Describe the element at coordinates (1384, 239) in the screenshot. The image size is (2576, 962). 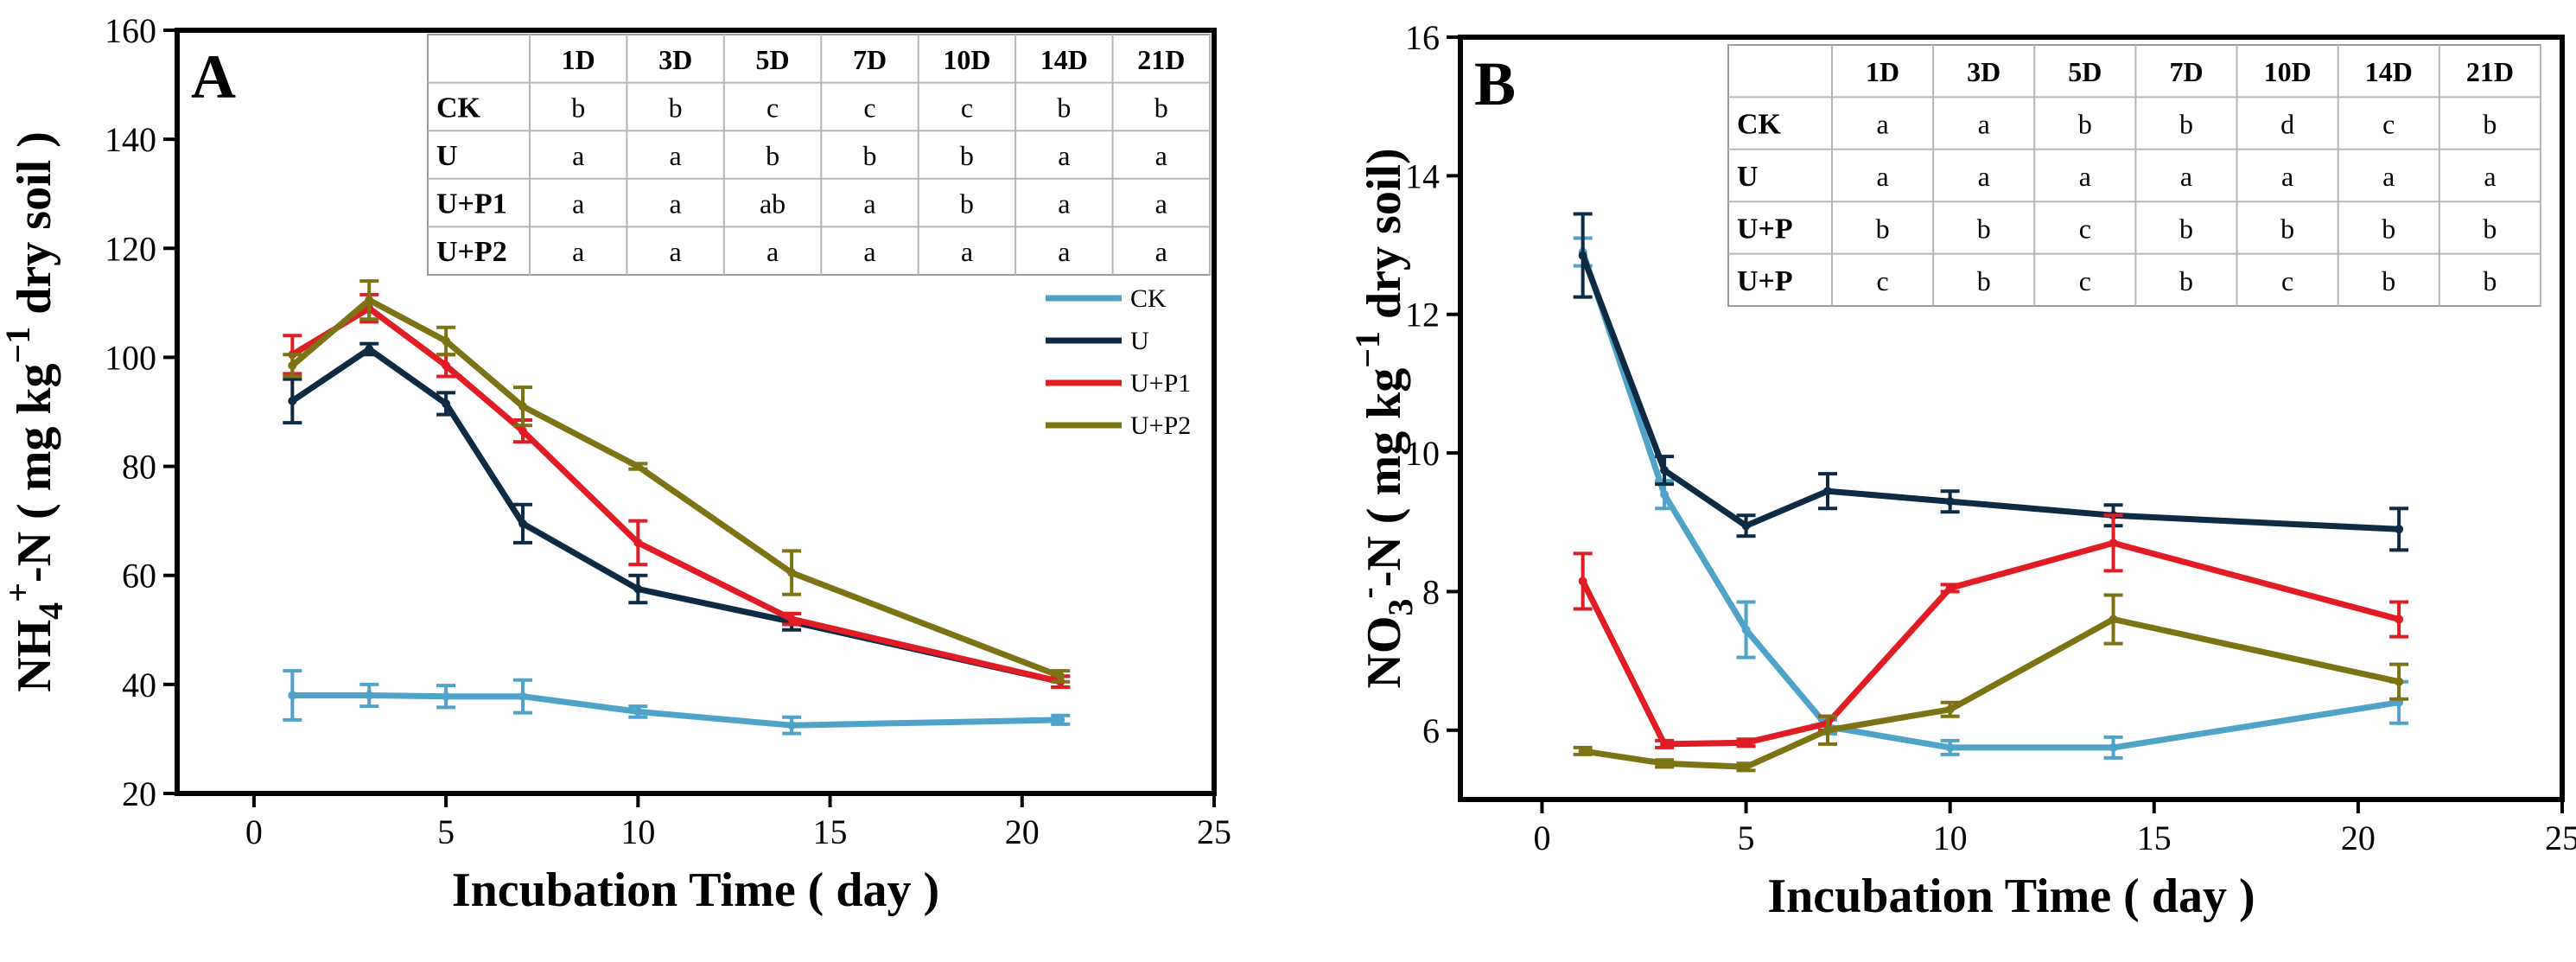
I see `y-axis-title-part: dry soil)` at that location.